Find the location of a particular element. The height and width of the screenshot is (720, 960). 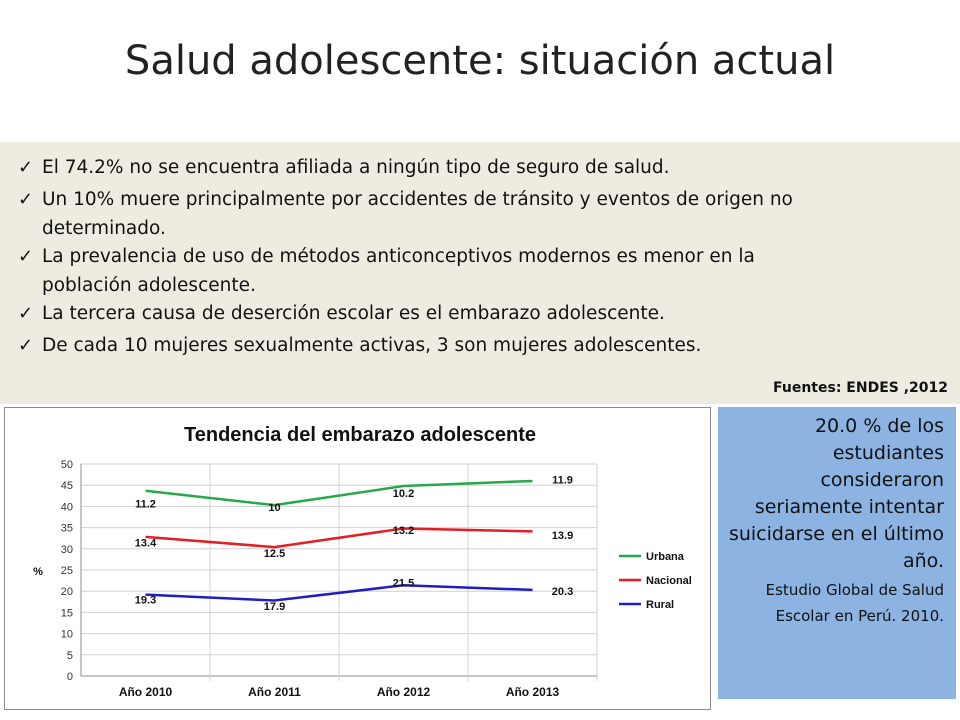

data-label: 12.5 is located at coordinates (274, 554).